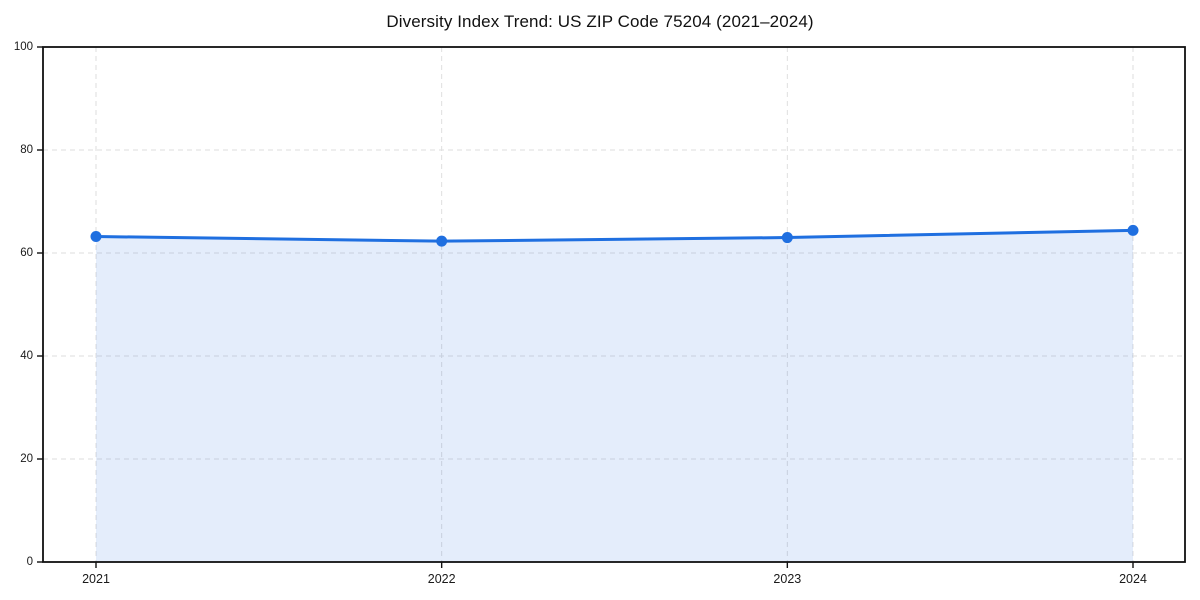  Describe the element at coordinates (1133, 230) in the screenshot. I see `data-point-2024` at that location.